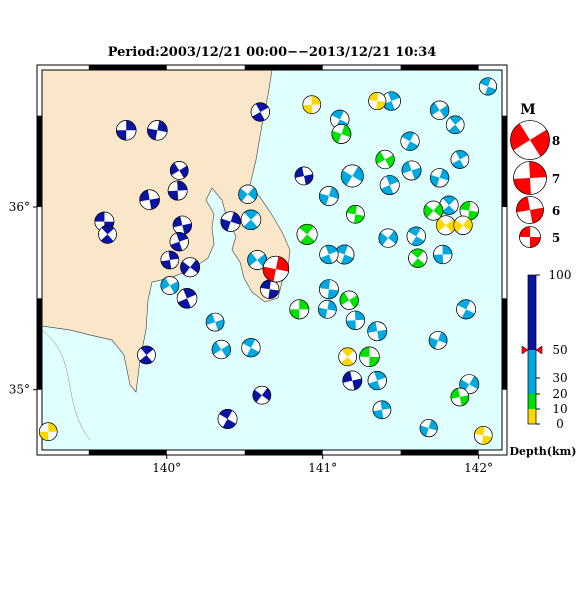 The image size is (585, 600). What do you see at coordinates (556, 238) in the screenshot?
I see `magnitude-legend-label: 5` at bounding box center [556, 238].